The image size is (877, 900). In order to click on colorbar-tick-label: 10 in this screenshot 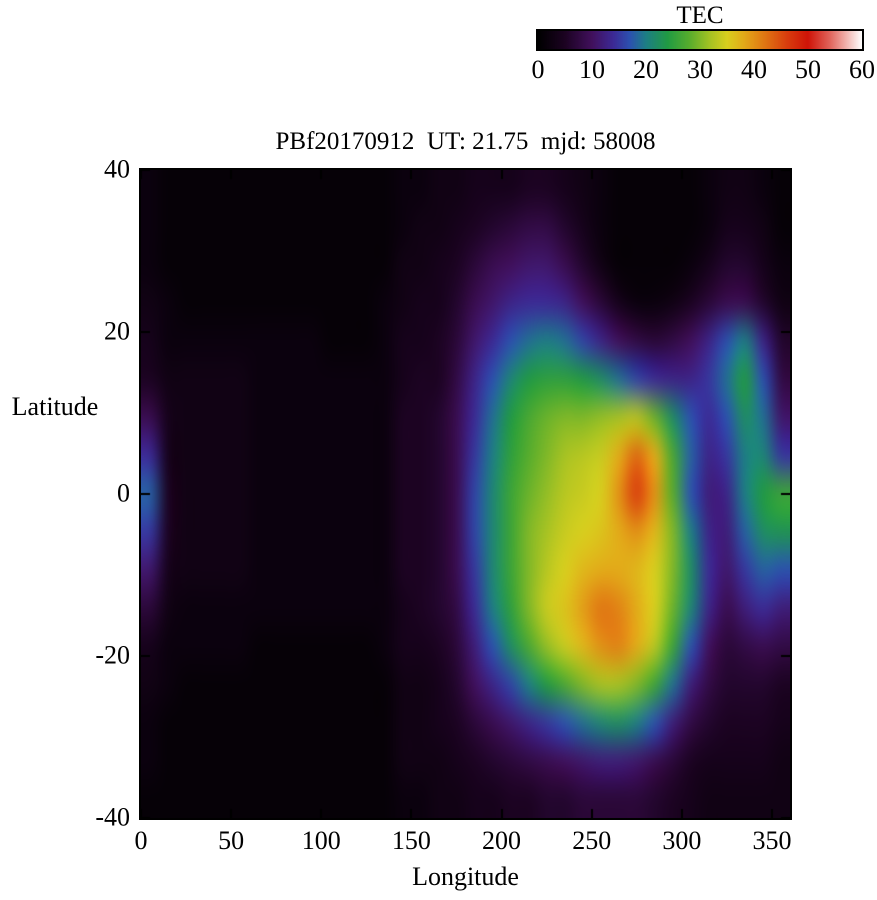, I will do `click(592, 69)`.